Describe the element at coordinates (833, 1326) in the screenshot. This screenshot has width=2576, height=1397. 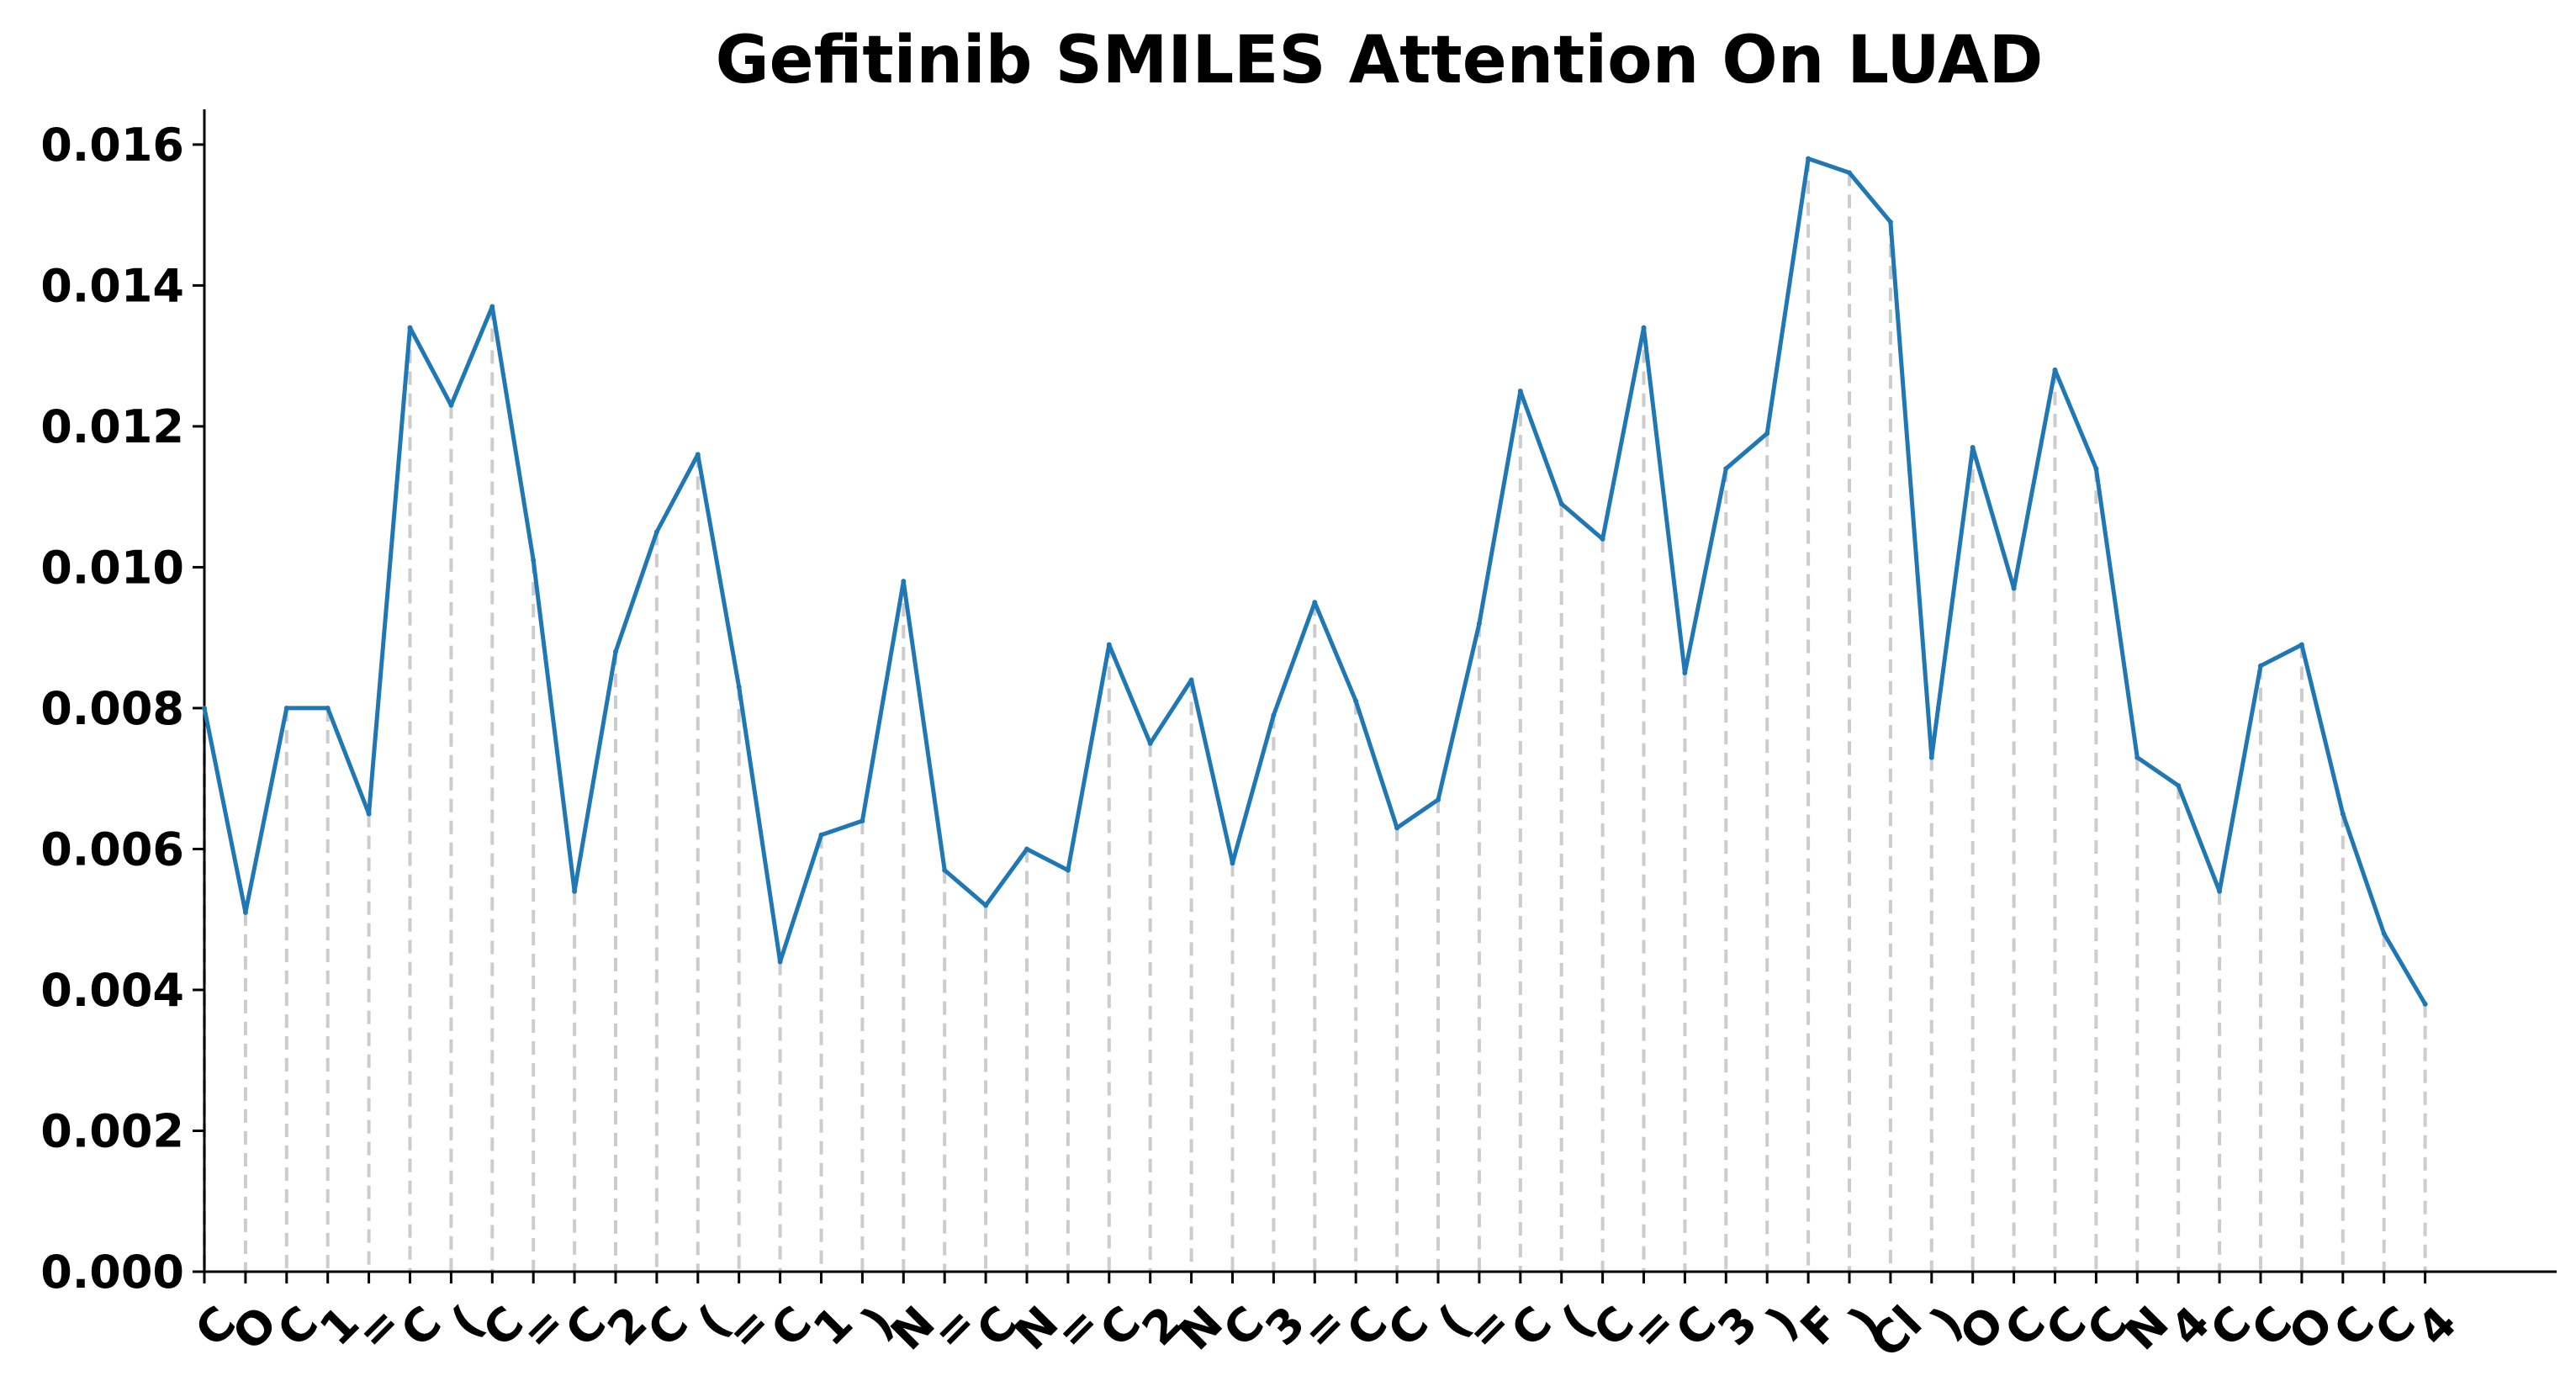
I see `x-tick-label: 1` at that location.